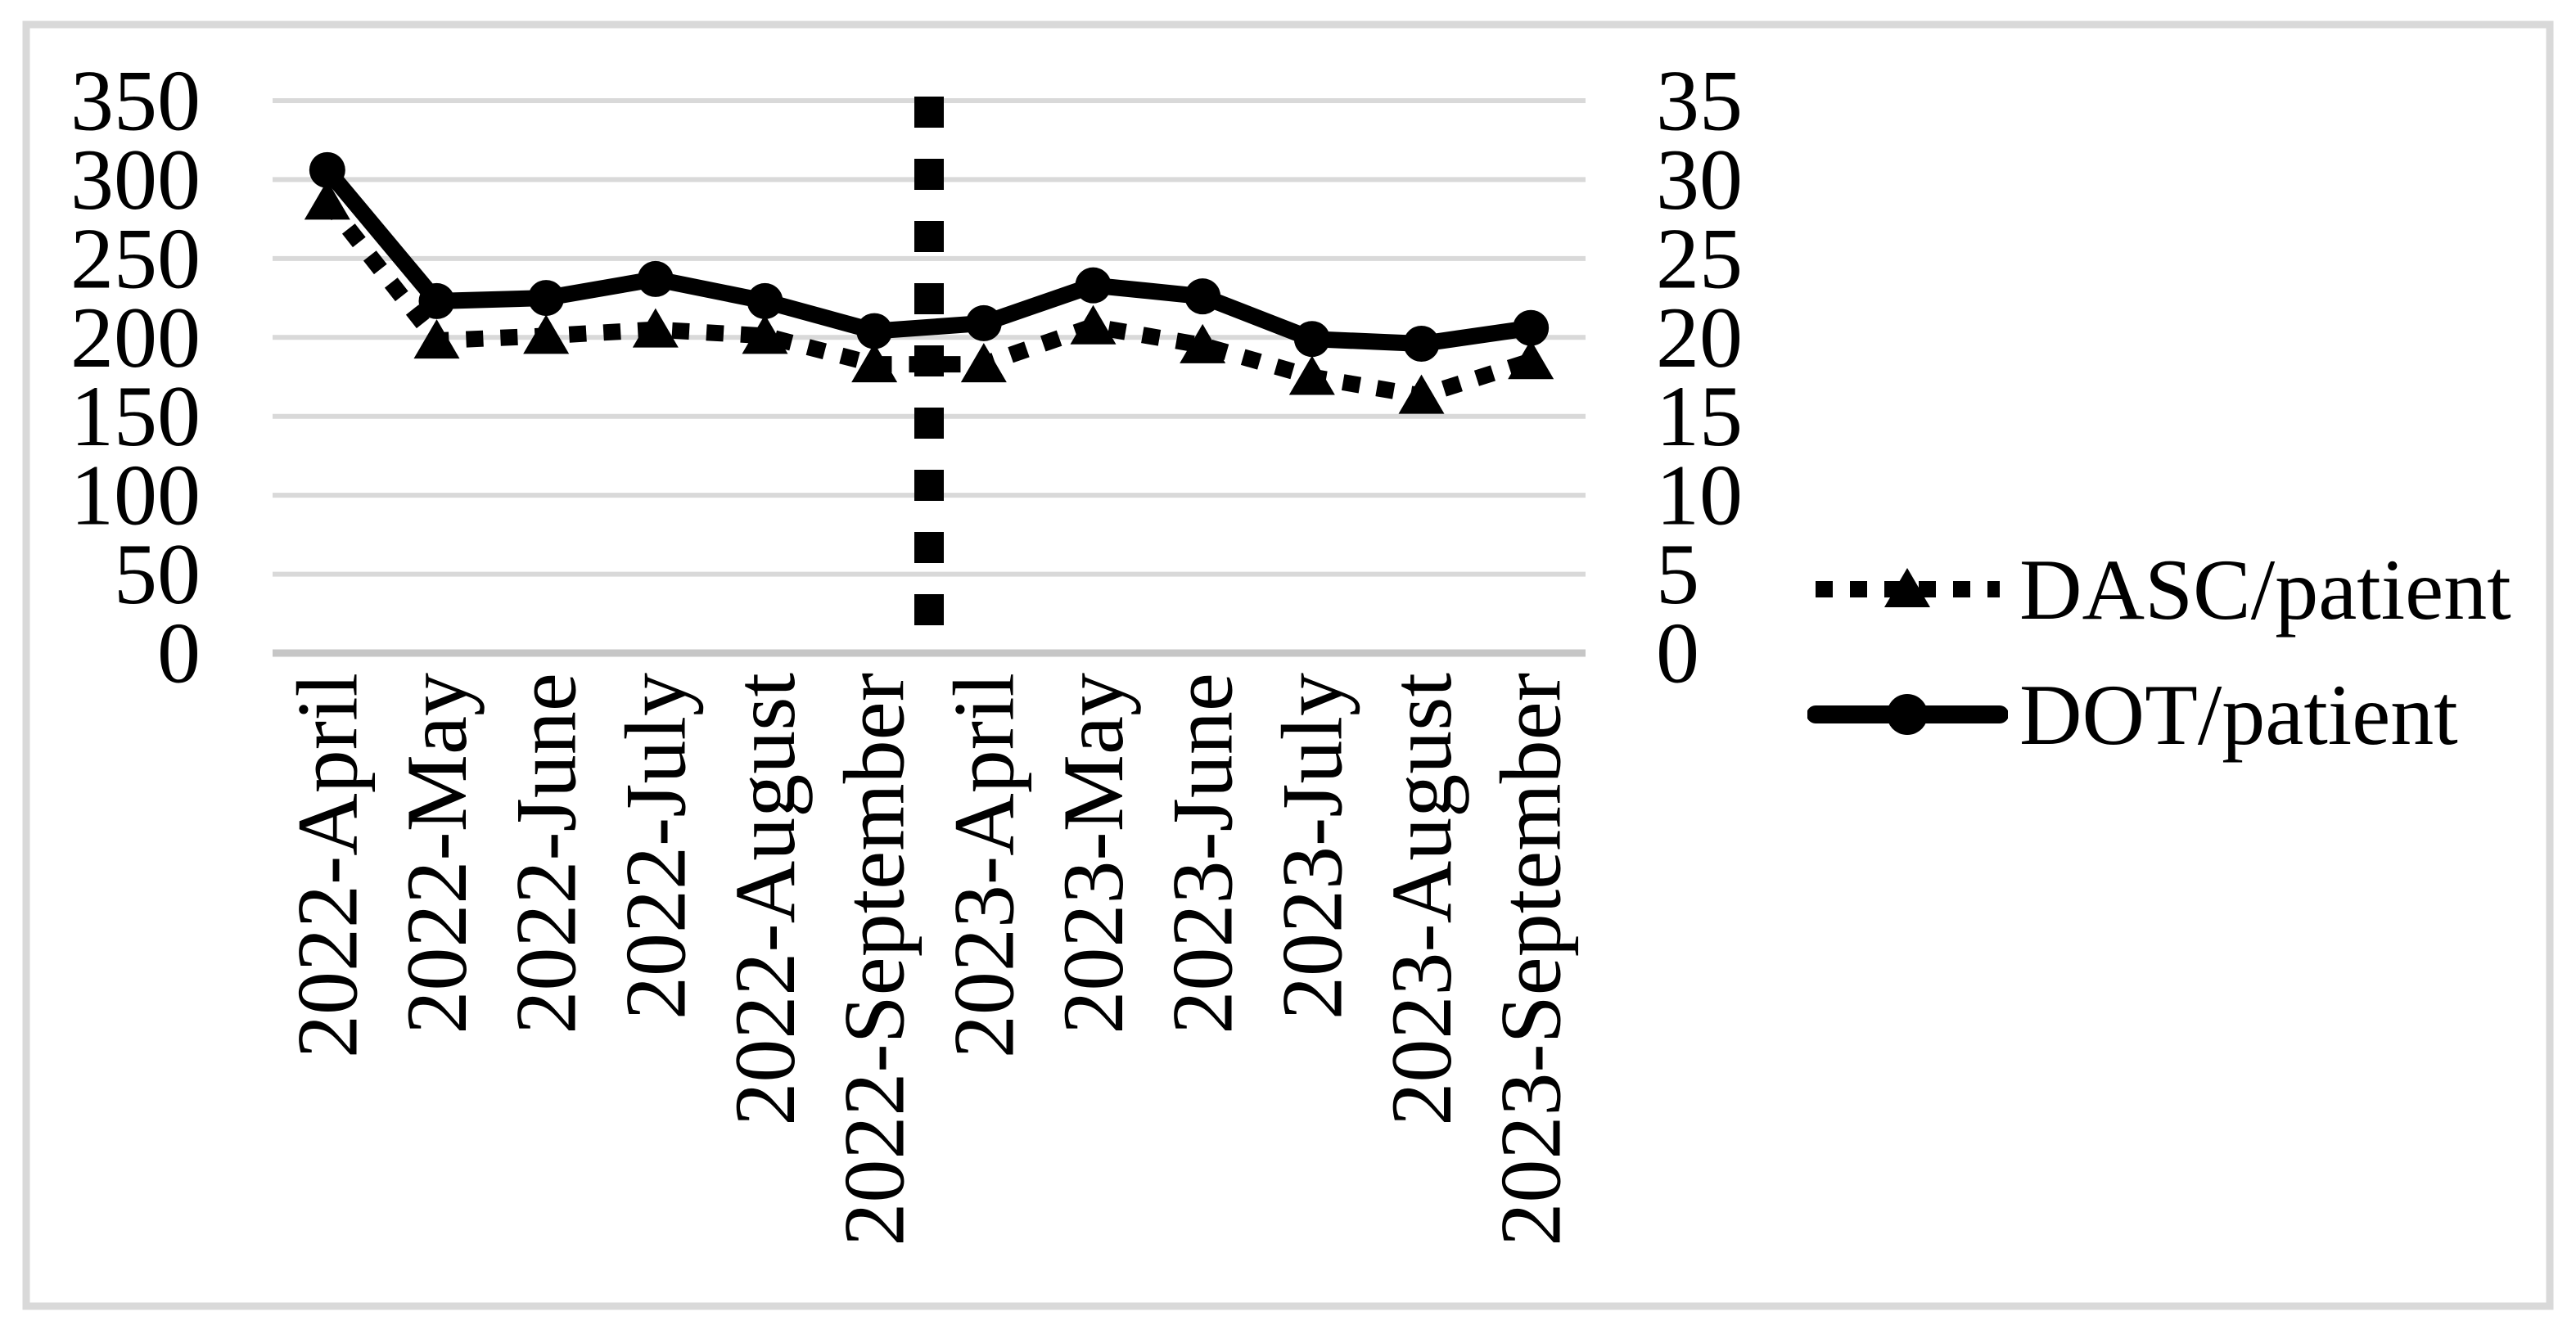 This screenshot has width=2576, height=1325. What do you see at coordinates (875, 960) in the screenshot?
I see `x-axis-category-label: 2022-September` at bounding box center [875, 960].